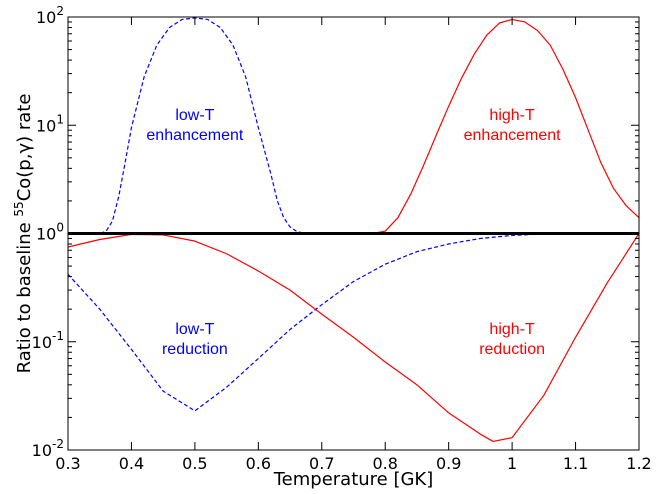 The width and height of the screenshot is (658, 494). I want to click on annotation-high-t-reduction: high-T reduction, so click(512, 339).